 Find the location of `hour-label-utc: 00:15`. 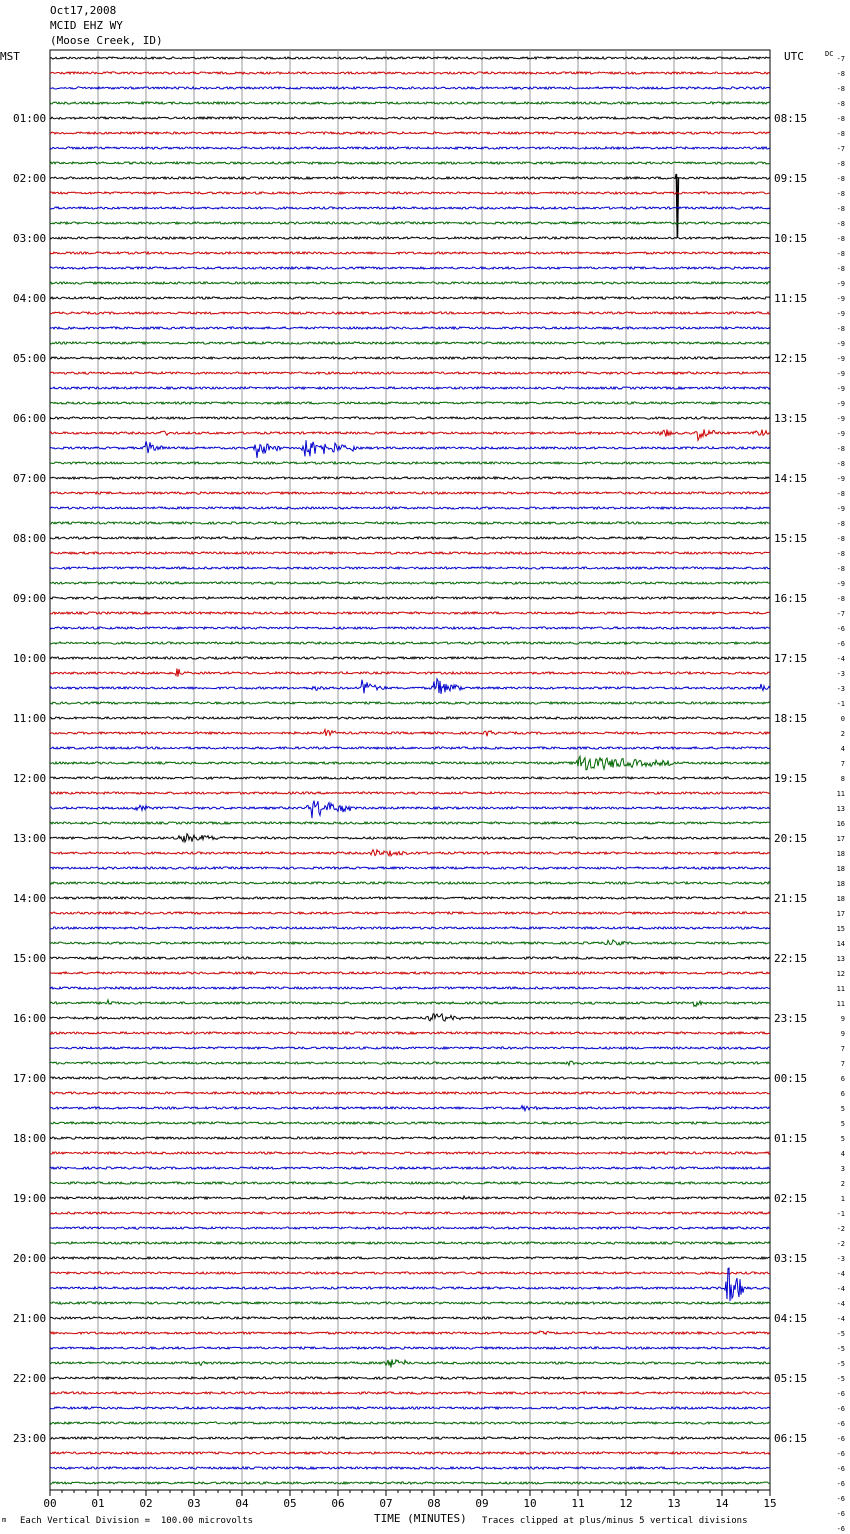

hour-label-utc: 00:15 is located at coordinates (790, 1078).